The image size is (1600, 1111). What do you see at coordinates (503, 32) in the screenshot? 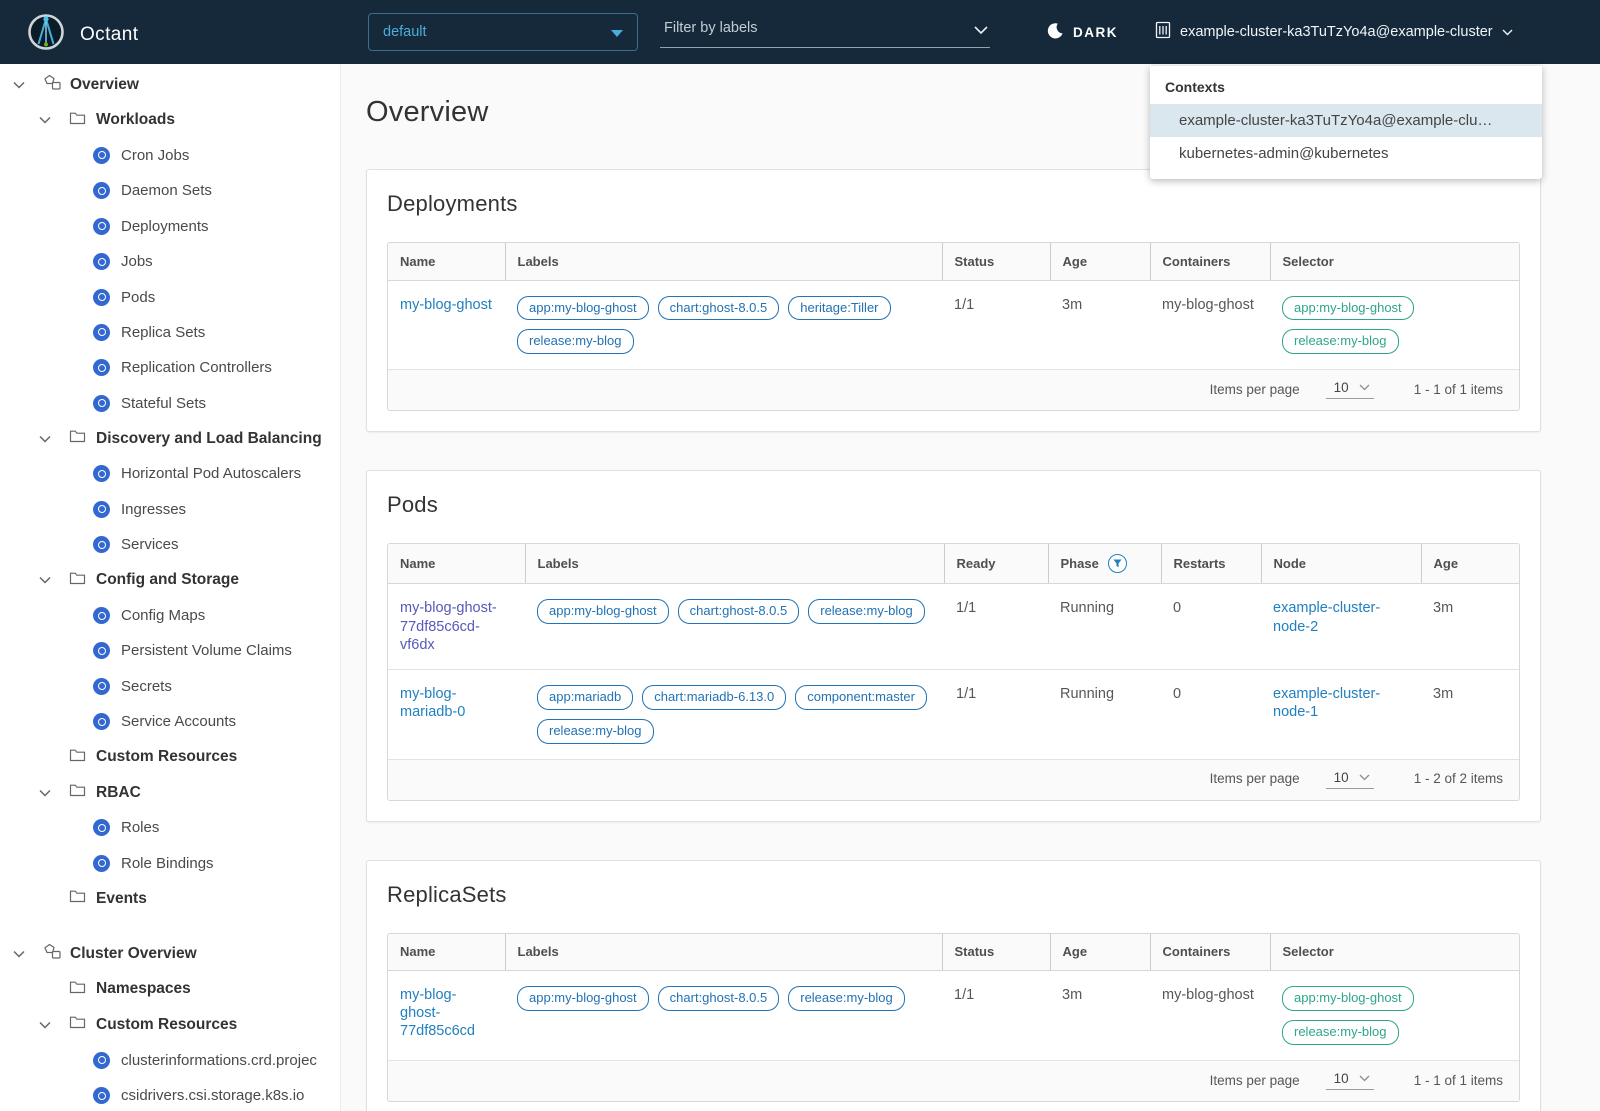
I see `namespace-select: default` at bounding box center [503, 32].